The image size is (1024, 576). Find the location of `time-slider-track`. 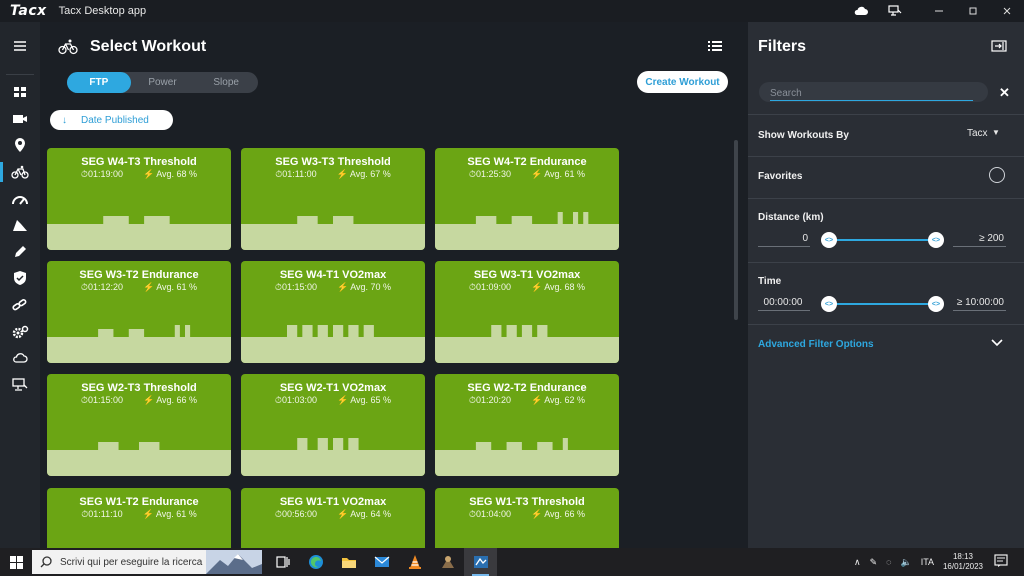

time-slider-track is located at coordinates (882, 304).